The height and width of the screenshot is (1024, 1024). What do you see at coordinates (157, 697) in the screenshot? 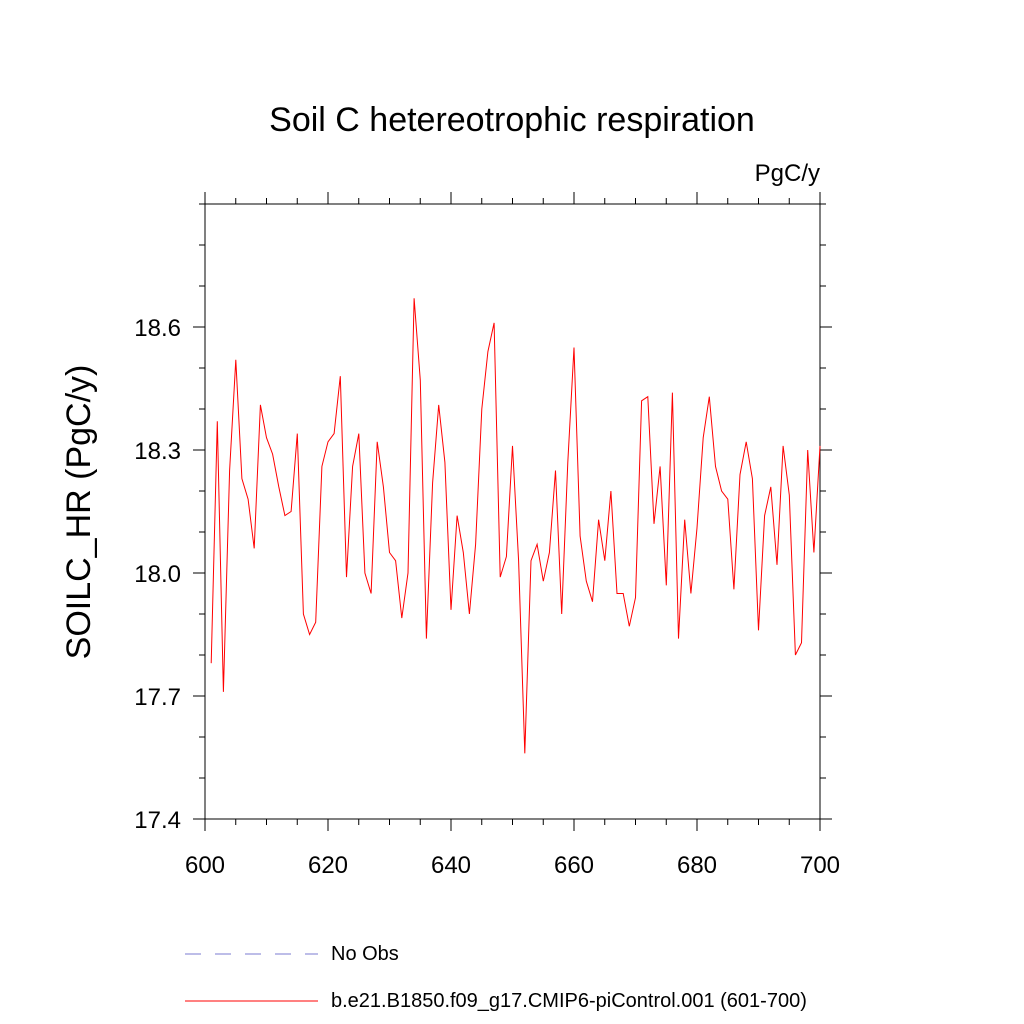
I see `y-tick-label: 17.7` at bounding box center [157, 697].